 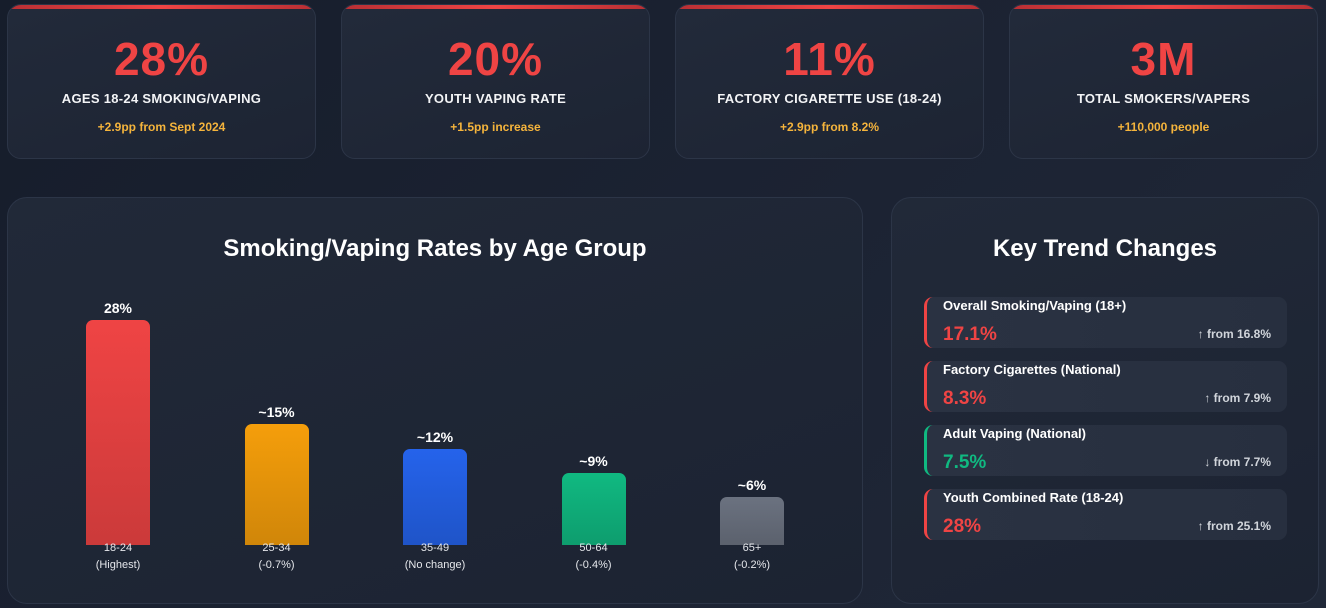 What do you see at coordinates (495, 59) in the screenshot?
I see `stat-value: 20%` at bounding box center [495, 59].